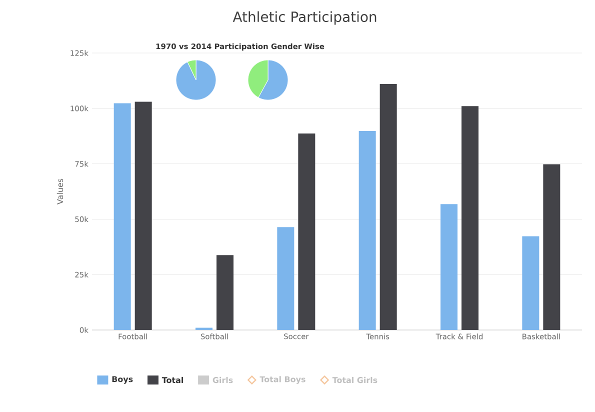 This screenshot has width=595, height=412. What do you see at coordinates (304, 18) in the screenshot?
I see `chart-title: Athletic Participation` at bounding box center [304, 18].